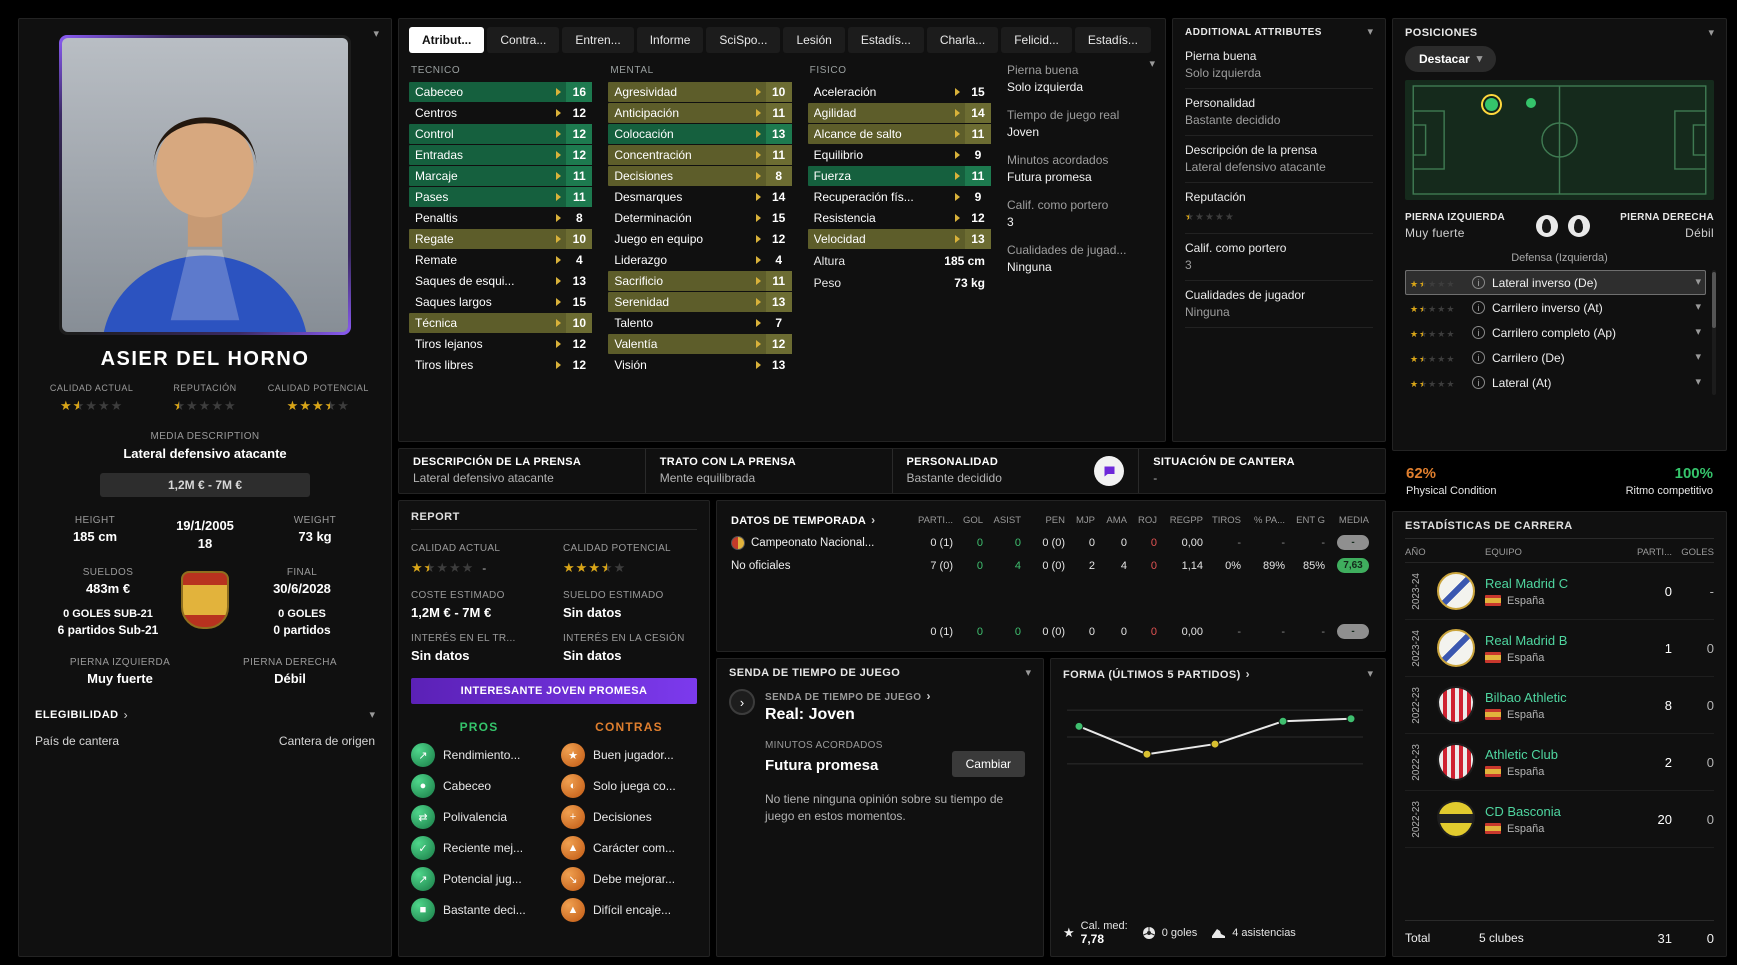 The image size is (1737, 965). What do you see at coordinates (1559, 140) in the screenshot?
I see `position-pitch` at bounding box center [1559, 140].